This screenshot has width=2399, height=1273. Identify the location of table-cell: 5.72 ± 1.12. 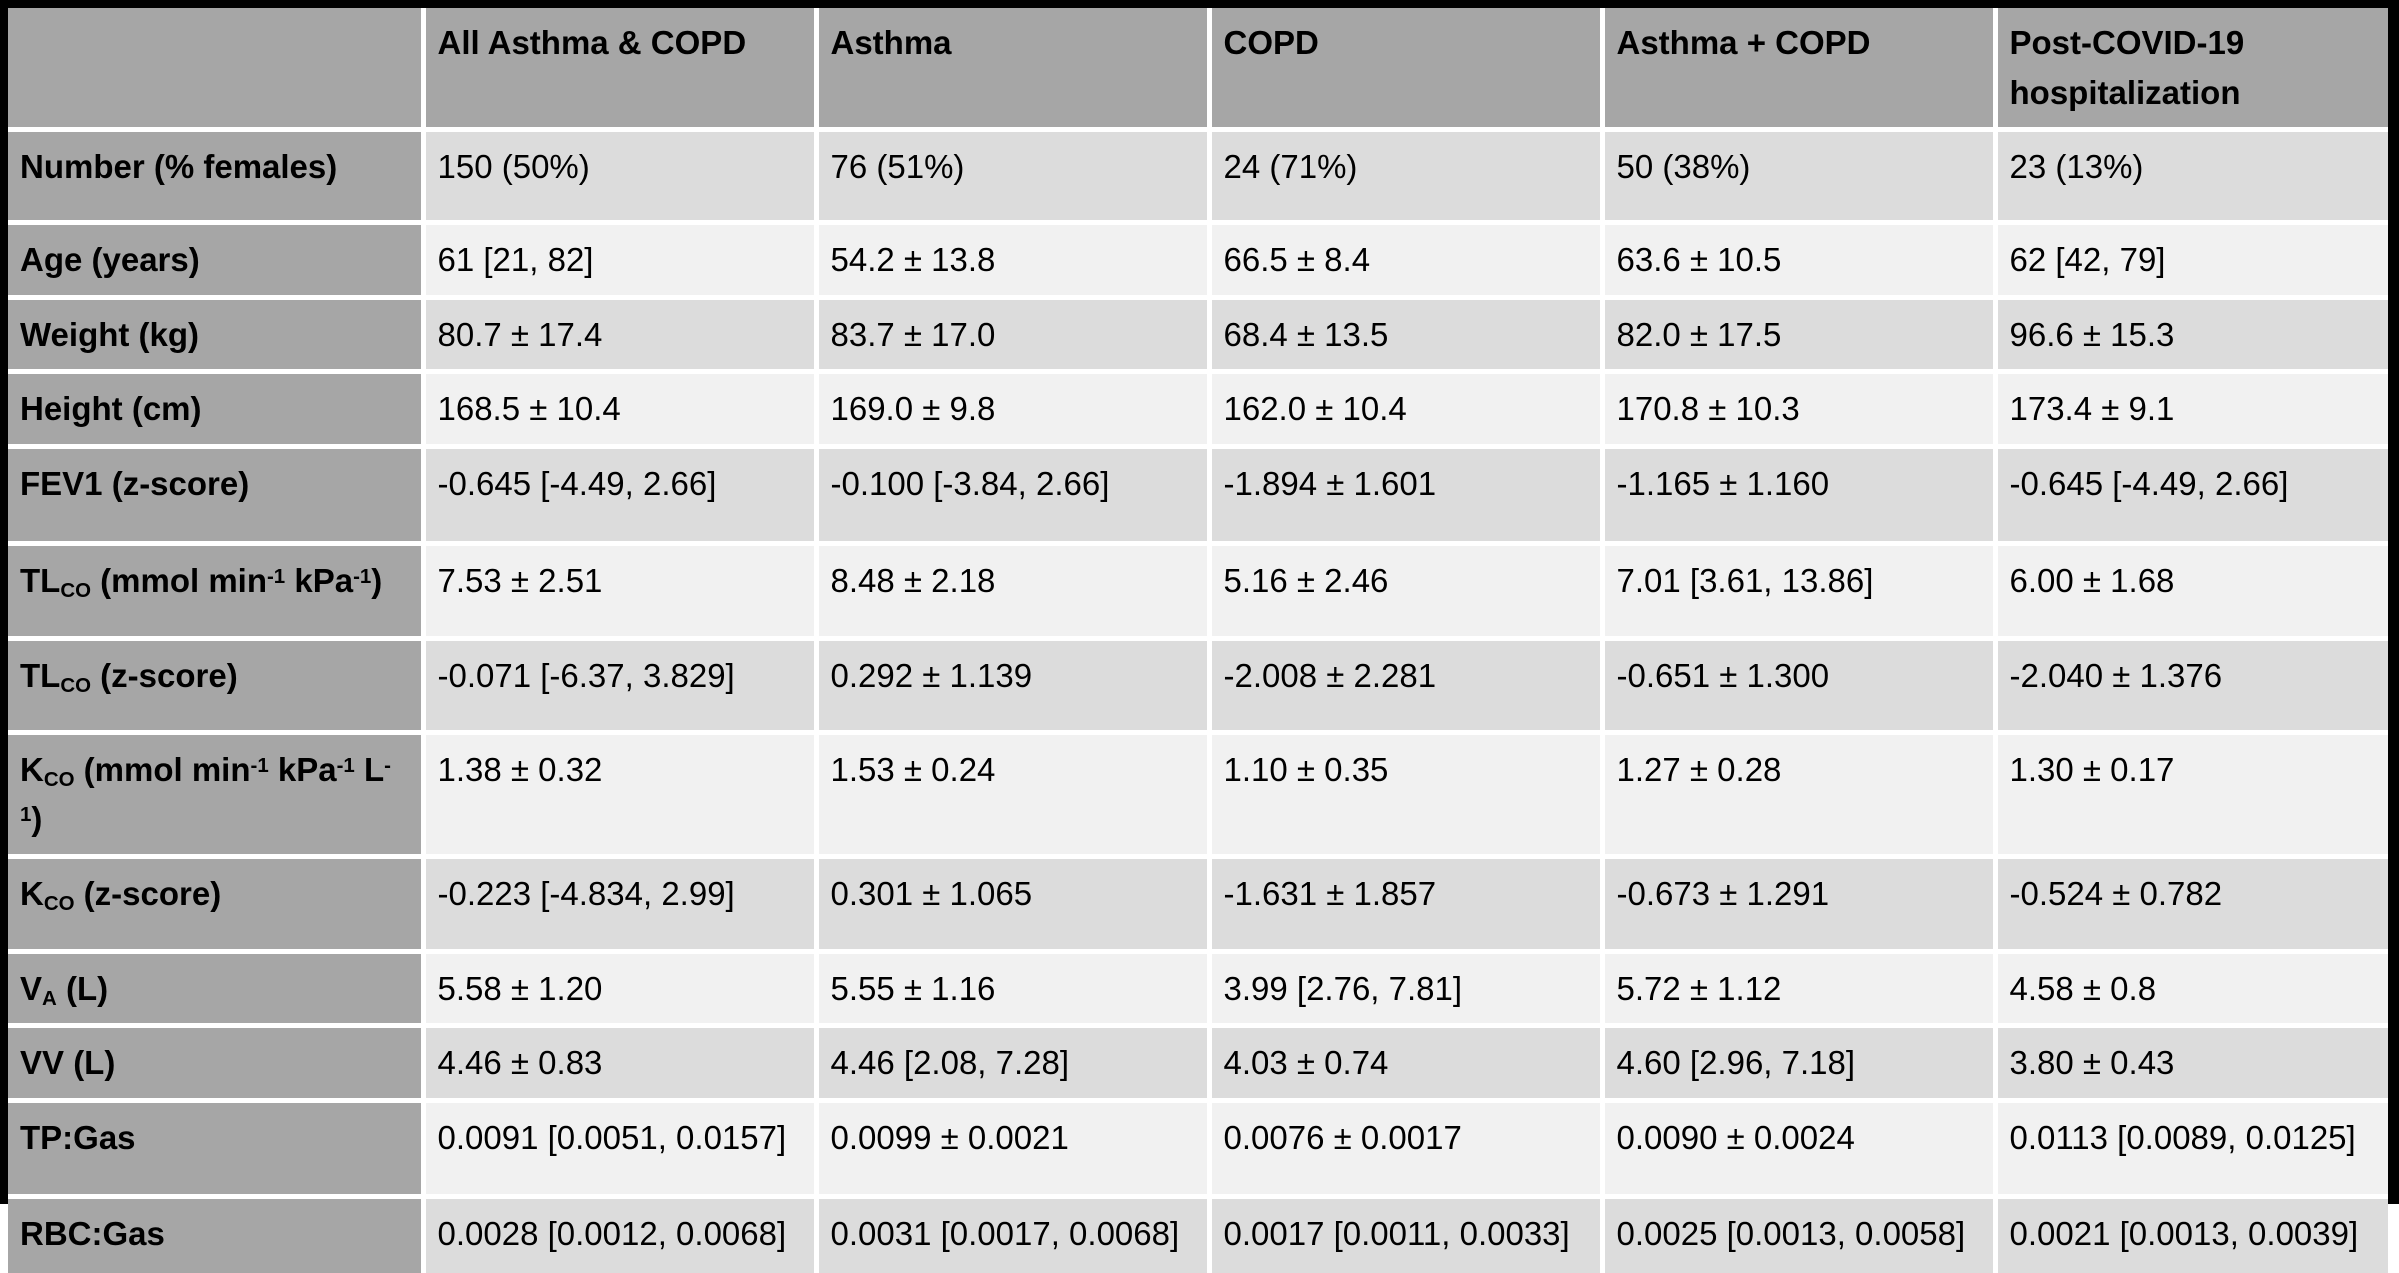
(1798, 988).